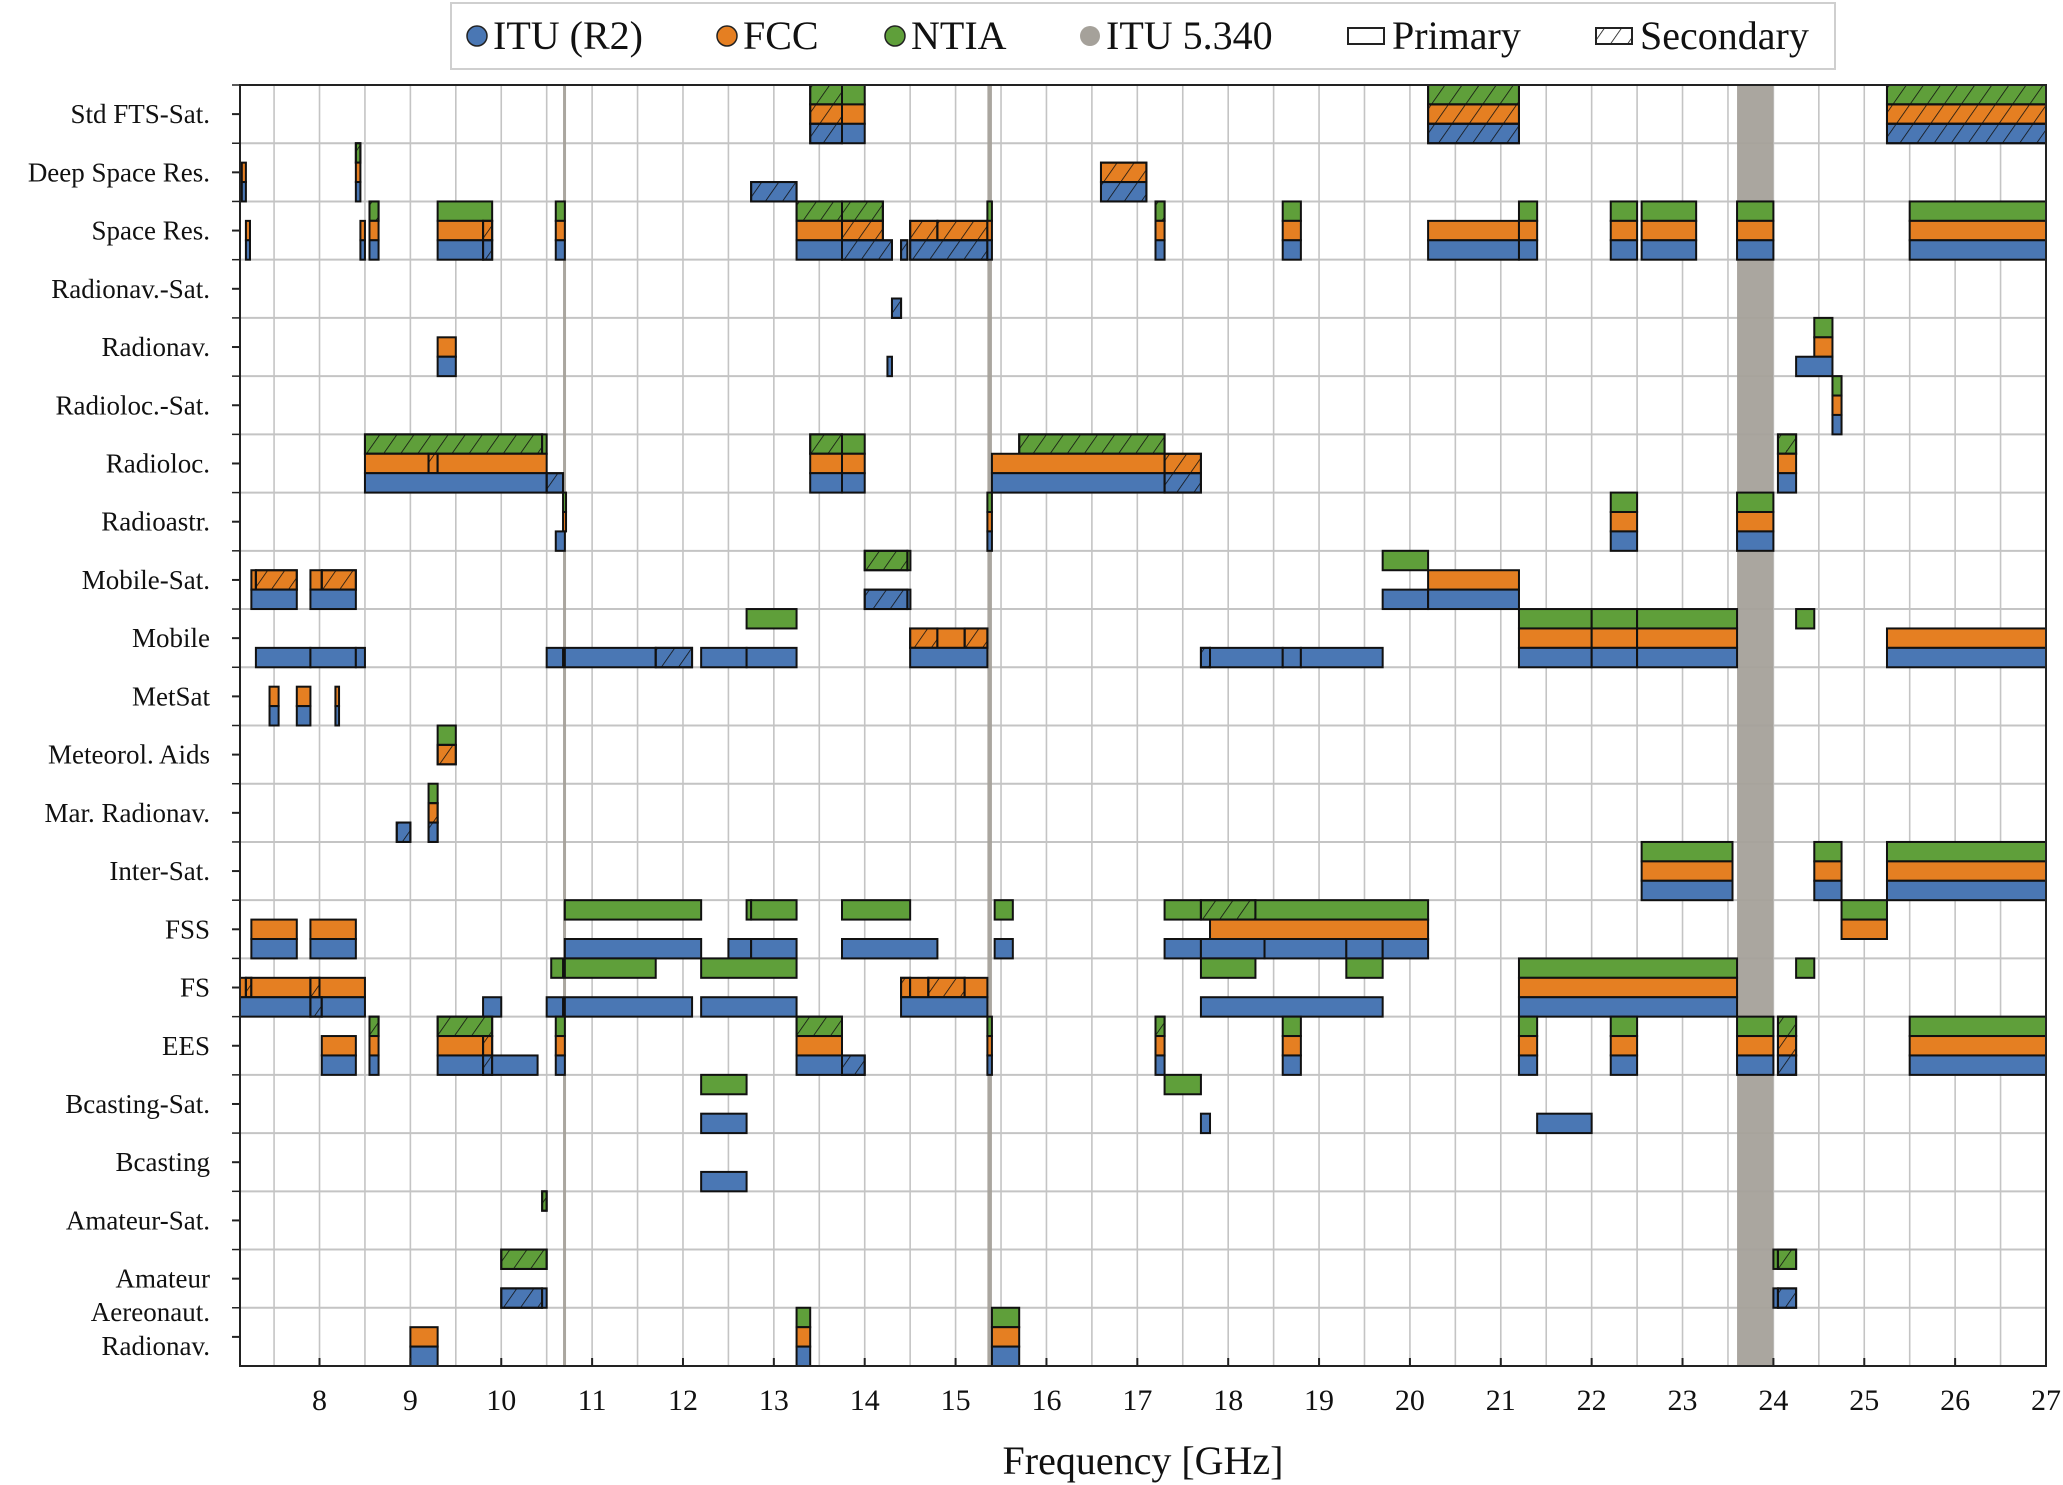 The width and height of the screenshot is (2063, 1485). I want to click on legend-marker-ntia, so click(895, 36).